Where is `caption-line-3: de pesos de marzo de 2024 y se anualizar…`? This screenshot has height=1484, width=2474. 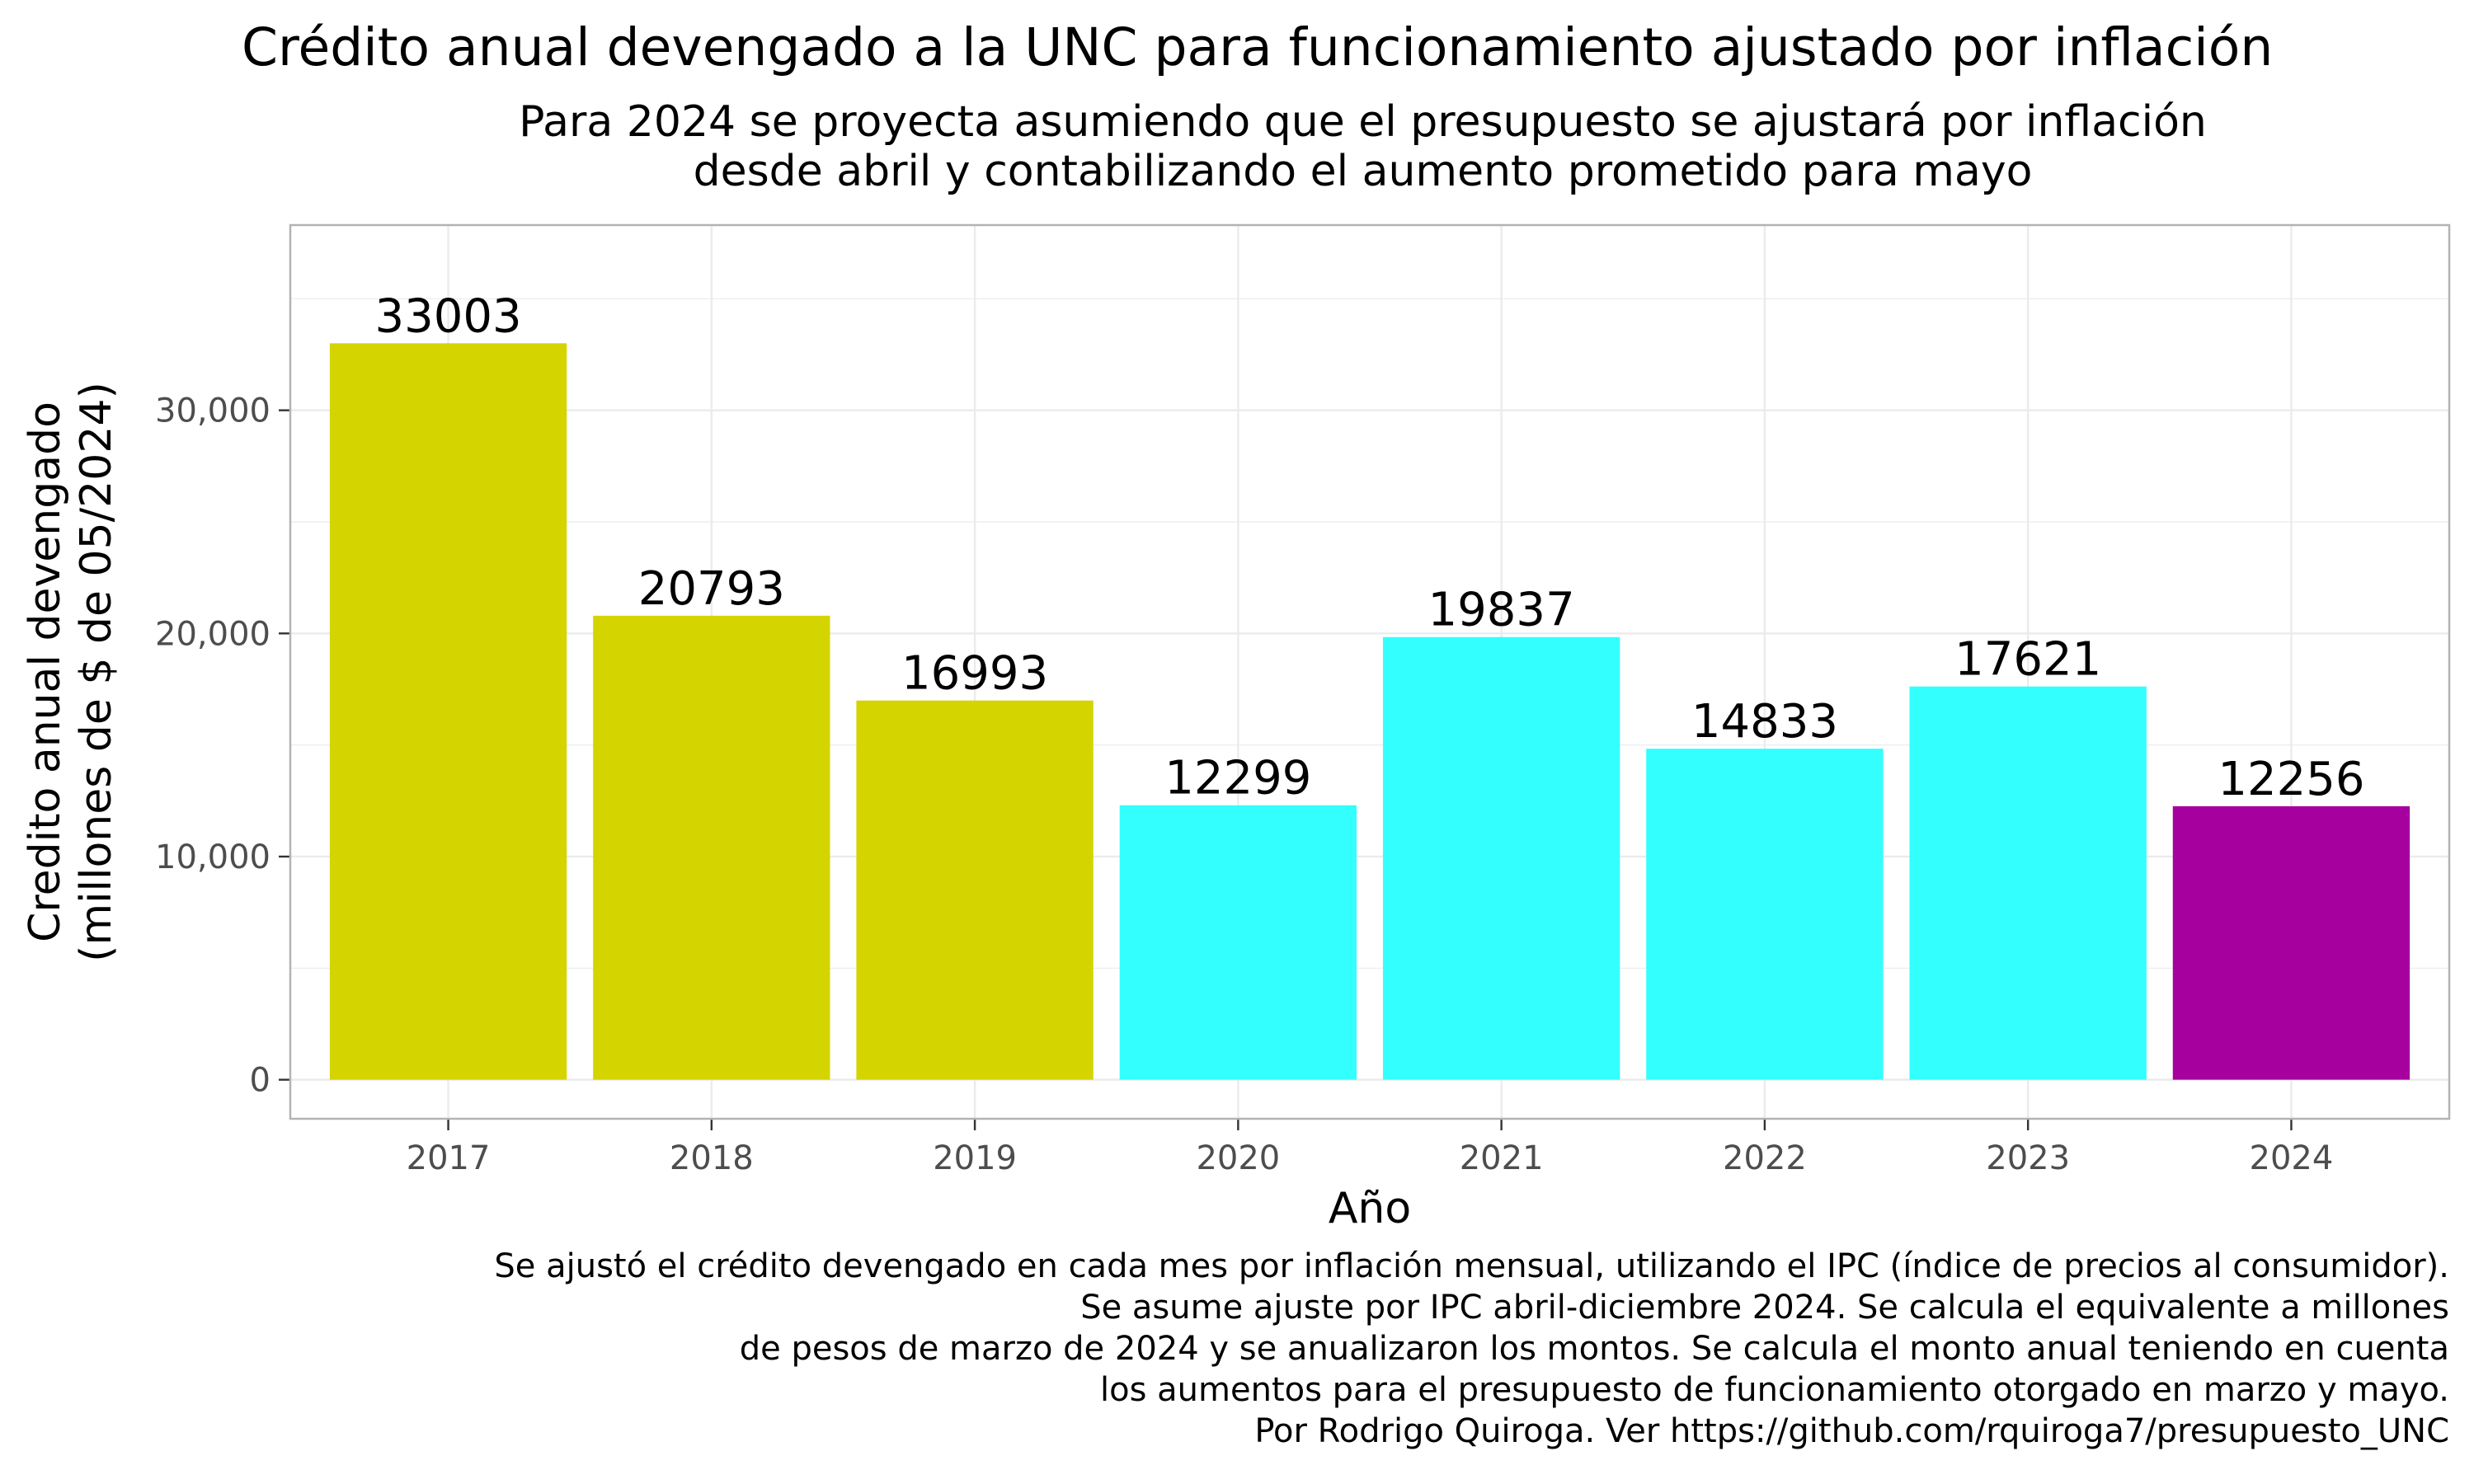 caption-line-3: de pesos de marzo de 2024 y se anualizar… is located at coordinates (1594, 1349).